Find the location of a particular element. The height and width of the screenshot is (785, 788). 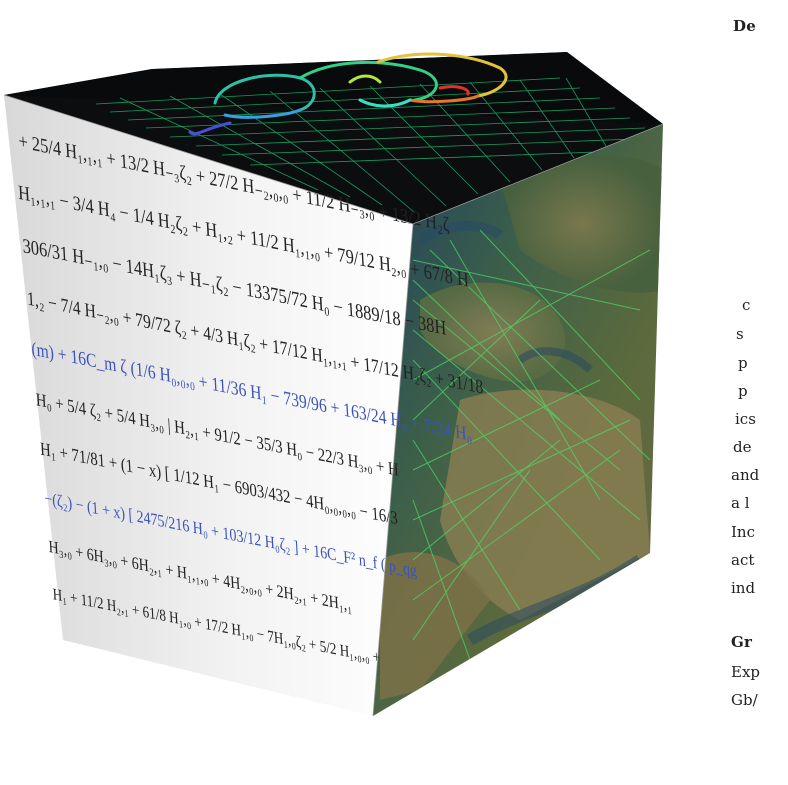

body-line: Inc is located at coordinates (743, 532).